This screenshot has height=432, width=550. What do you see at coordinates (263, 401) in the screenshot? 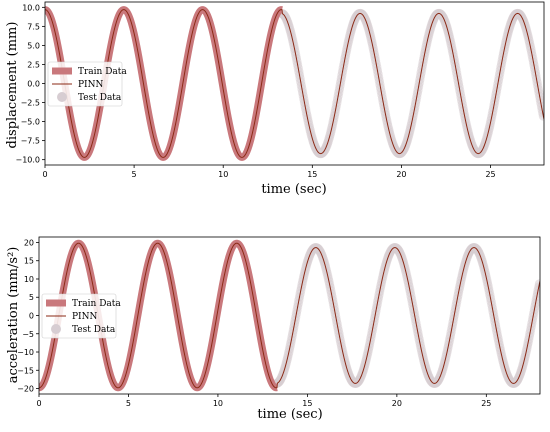
I see `acceleration-x-ticks: 0 5 10 15 20 25` at bounding box center [263, 401].